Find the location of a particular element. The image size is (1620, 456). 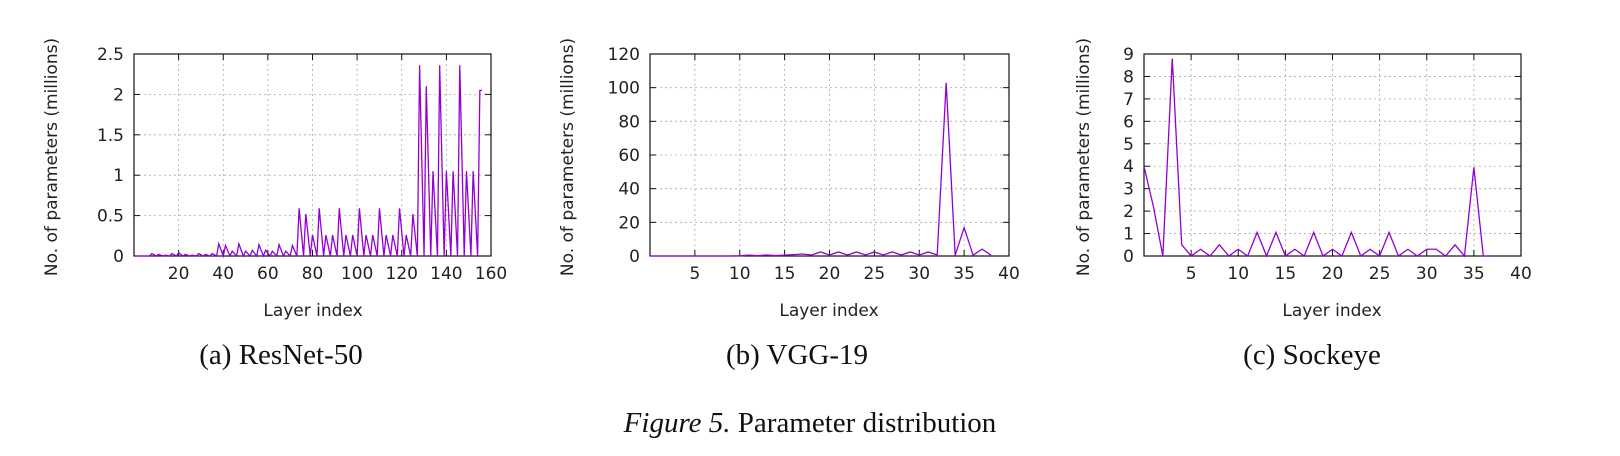

figure-caption-label: Figure 5. is located at coordinates (677, 423).